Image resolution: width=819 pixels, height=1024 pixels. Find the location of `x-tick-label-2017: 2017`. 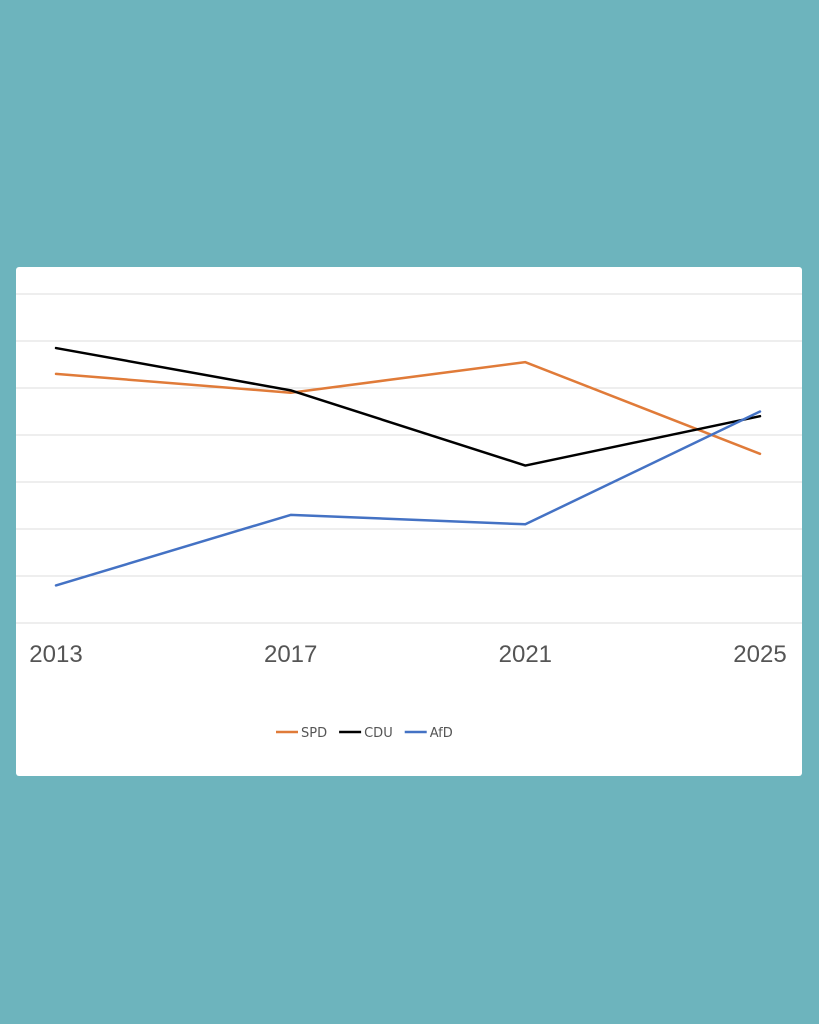

x-tick-label-2017: 2017 is located at coordinates (290, 654).